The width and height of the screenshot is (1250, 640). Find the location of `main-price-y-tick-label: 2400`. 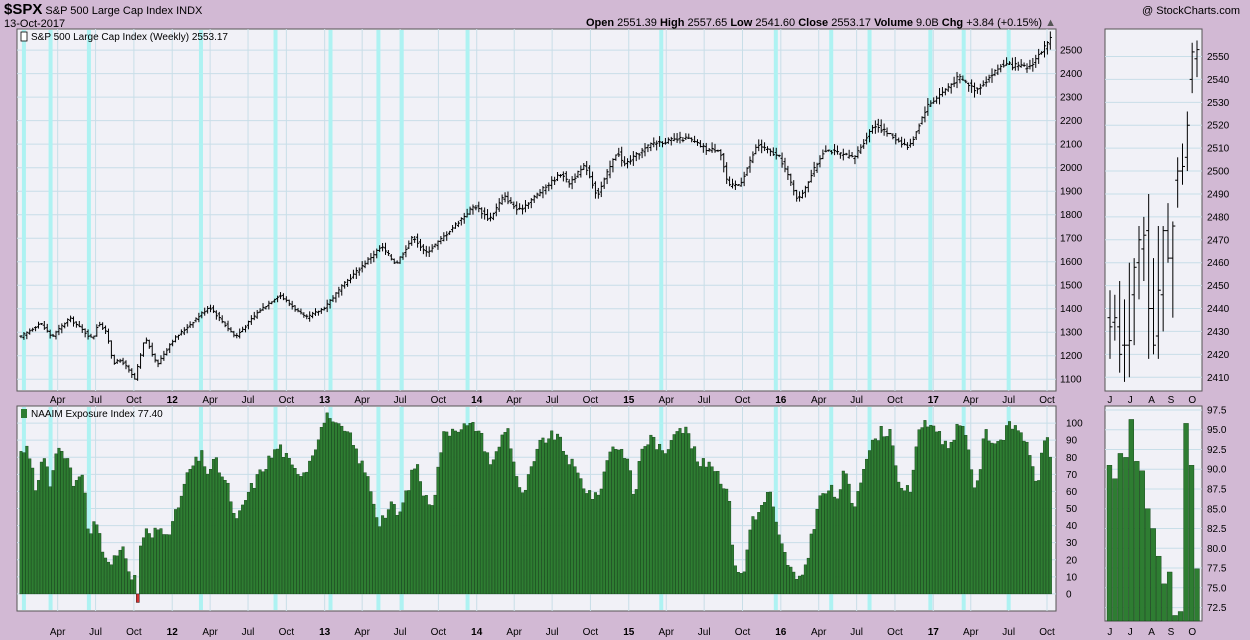

main-price-y-tick-label: 2400 is located at coordinates (1071, 74).